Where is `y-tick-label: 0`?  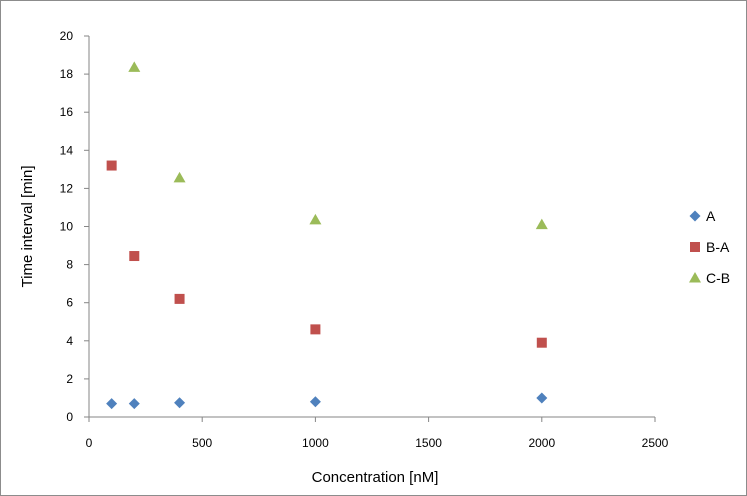
y-tick-label: 0 is located at coordinates (69, 417).